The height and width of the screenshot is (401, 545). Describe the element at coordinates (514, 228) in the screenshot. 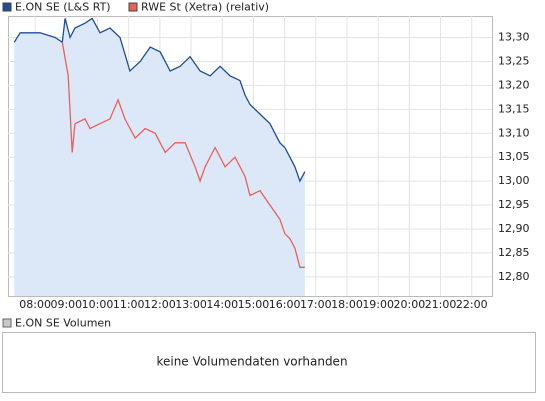

I see `y-tick-label: 12,90` at that location.